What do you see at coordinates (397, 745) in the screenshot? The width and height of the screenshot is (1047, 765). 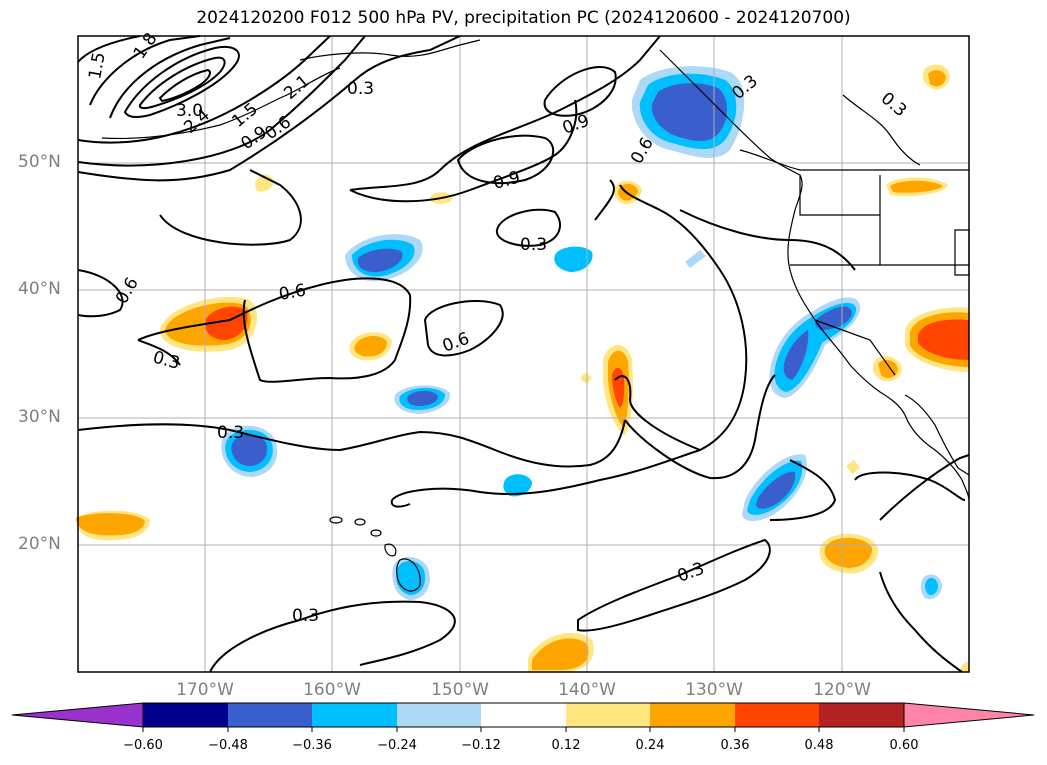 I see `colorbar-tick-label: −0.24` at bounding box center [397, 745].